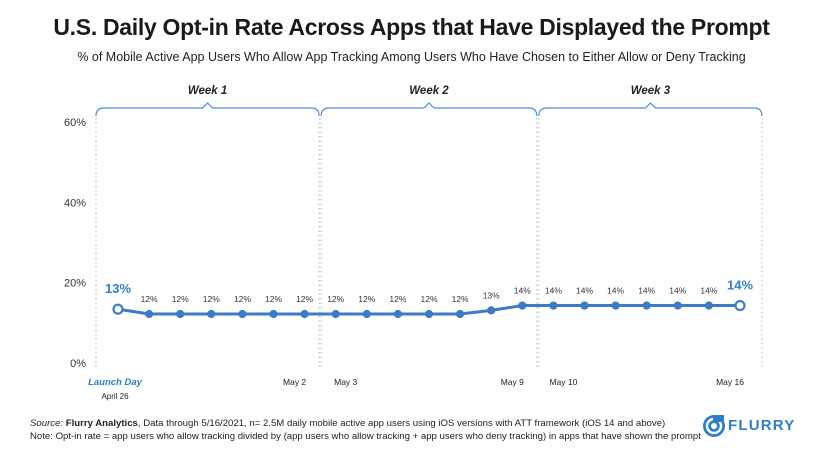 This screenshot has height=474, width=823. What do you see at coordinates (429, 91) in the screenshot?
I see `week-label: Week 2` at bounding box center [429, 91].